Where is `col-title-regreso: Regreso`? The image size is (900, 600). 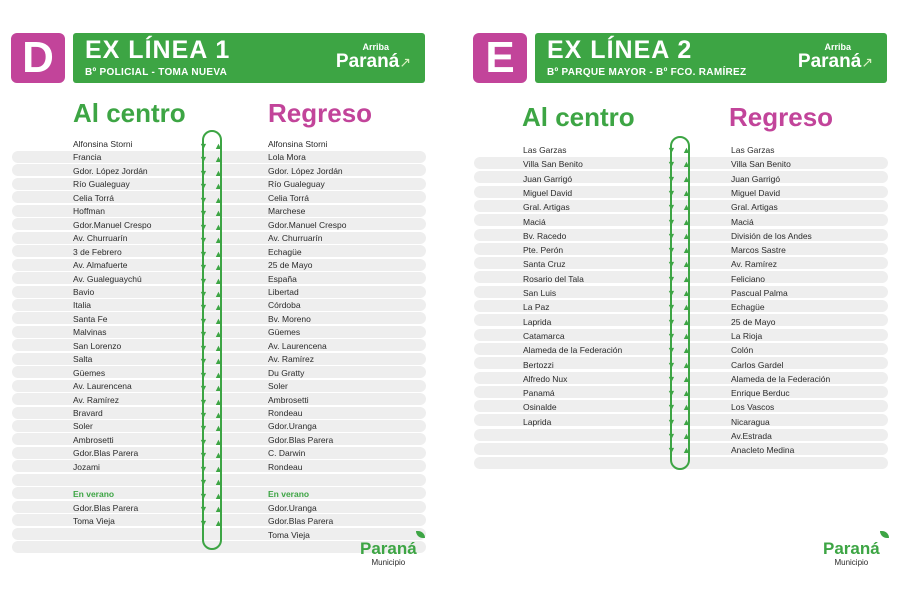 col-title-regreso: Regreso is located at coordinates (320, 113).